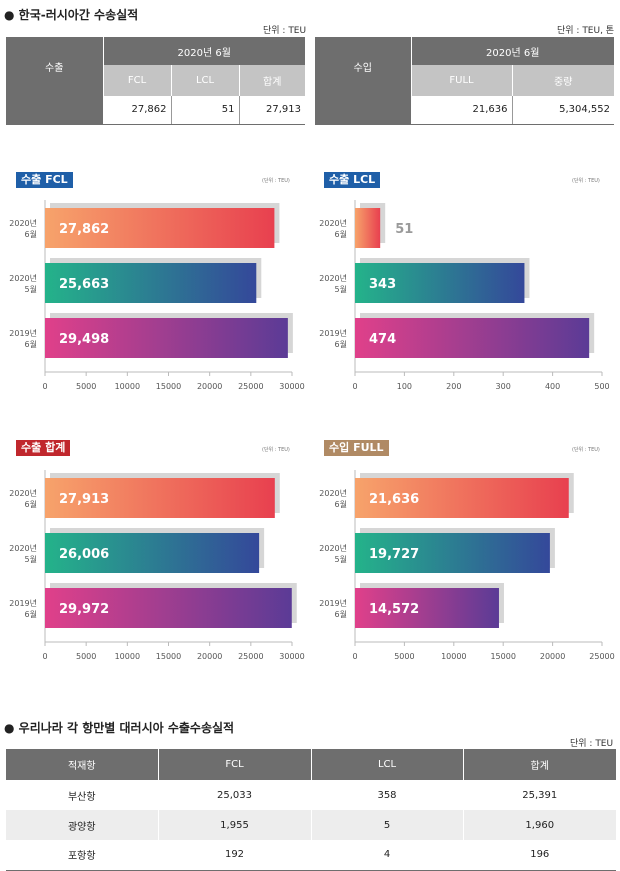 The image size is (620, 871). What do you see at coordinates (276, 450) in the screenshot?
I see `chart-unit-export-total: (단위 : TEU)` at bounding box center [276, 450].